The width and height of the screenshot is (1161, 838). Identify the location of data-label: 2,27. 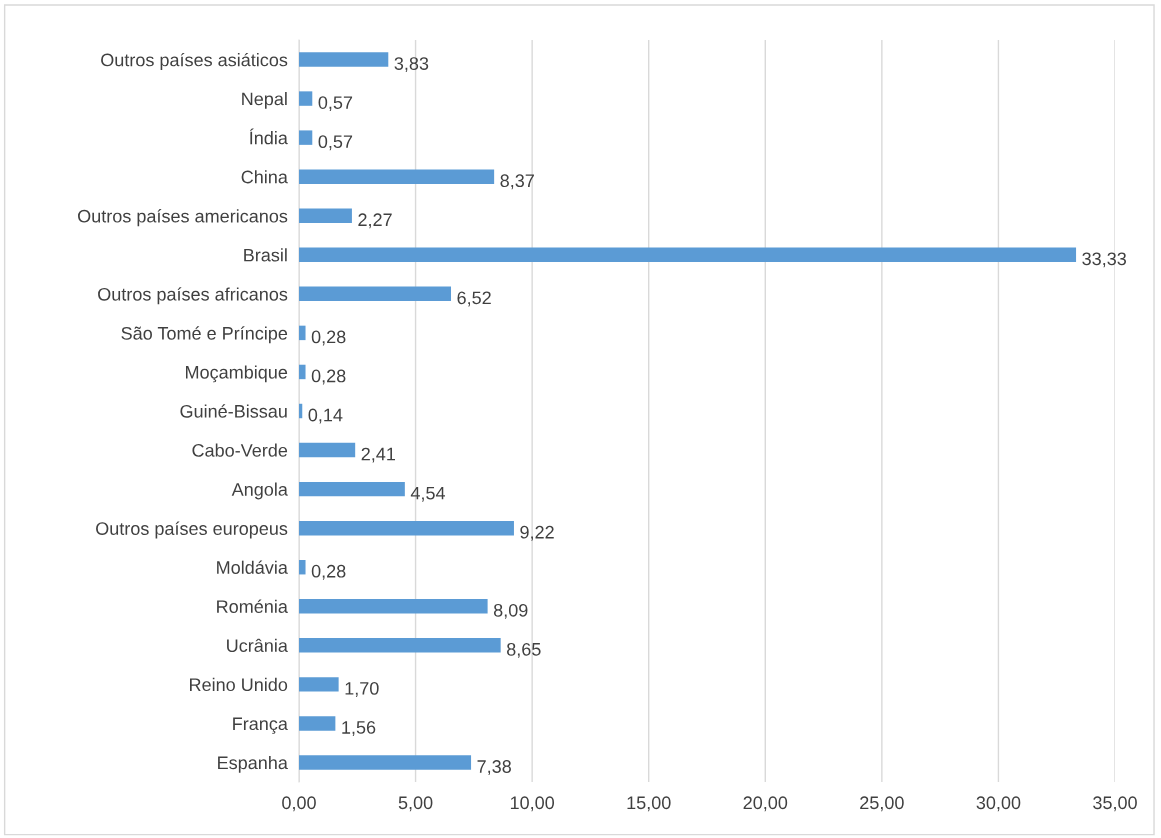
(375, 221).